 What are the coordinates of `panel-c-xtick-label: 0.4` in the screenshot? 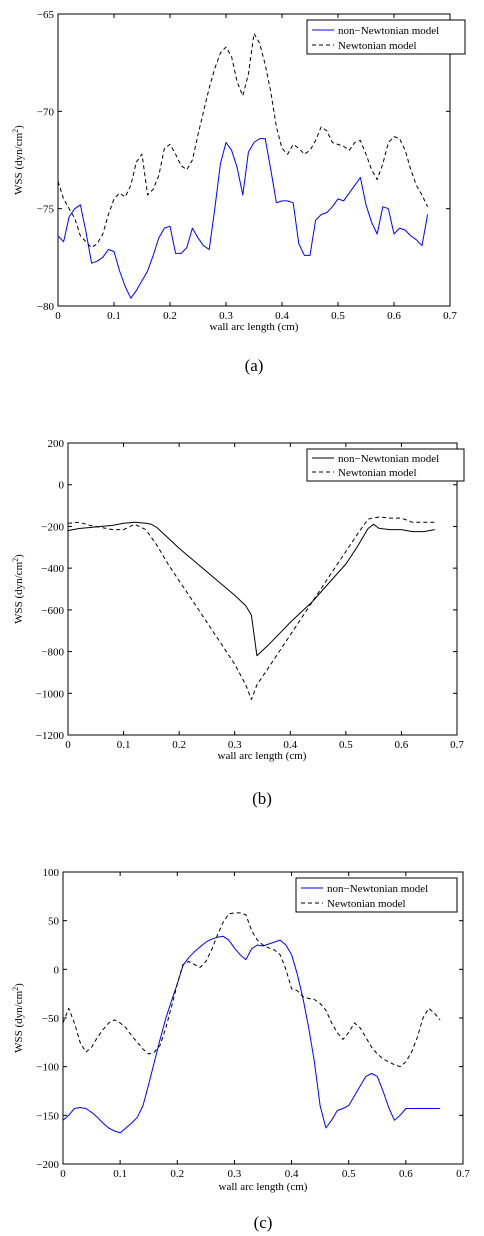 It's located at (292, 1174).